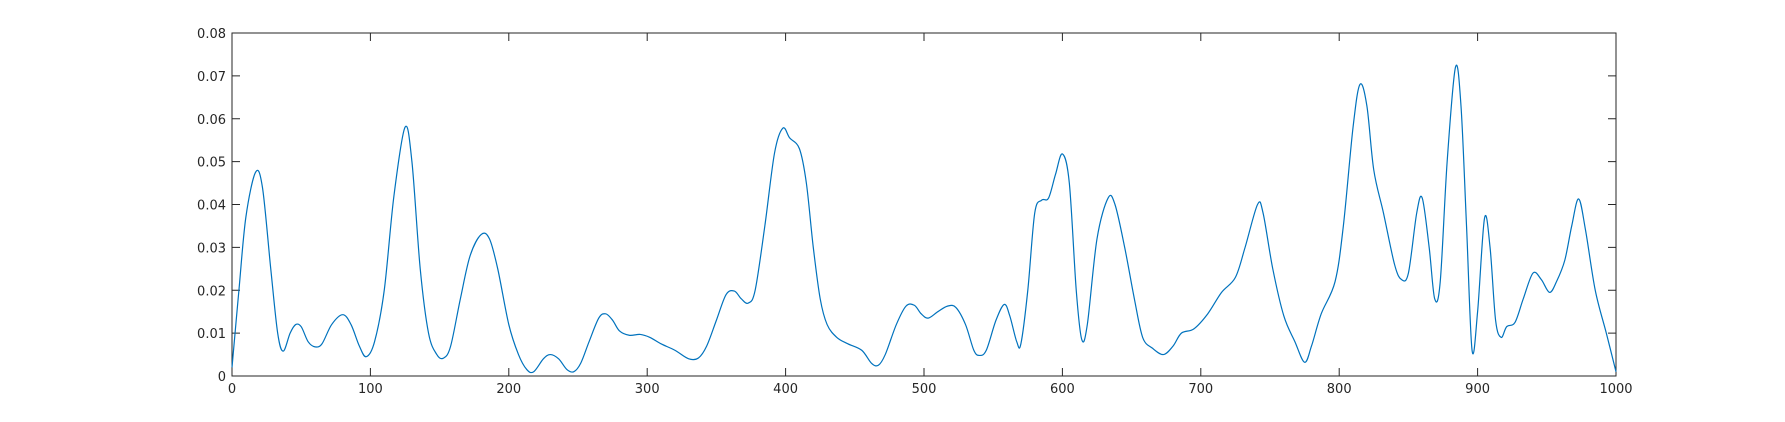  What do you see at coordinates (211, 77) in the screenshot?
I see `y-tick-label: 0.07` at bounding box center [211, 77].